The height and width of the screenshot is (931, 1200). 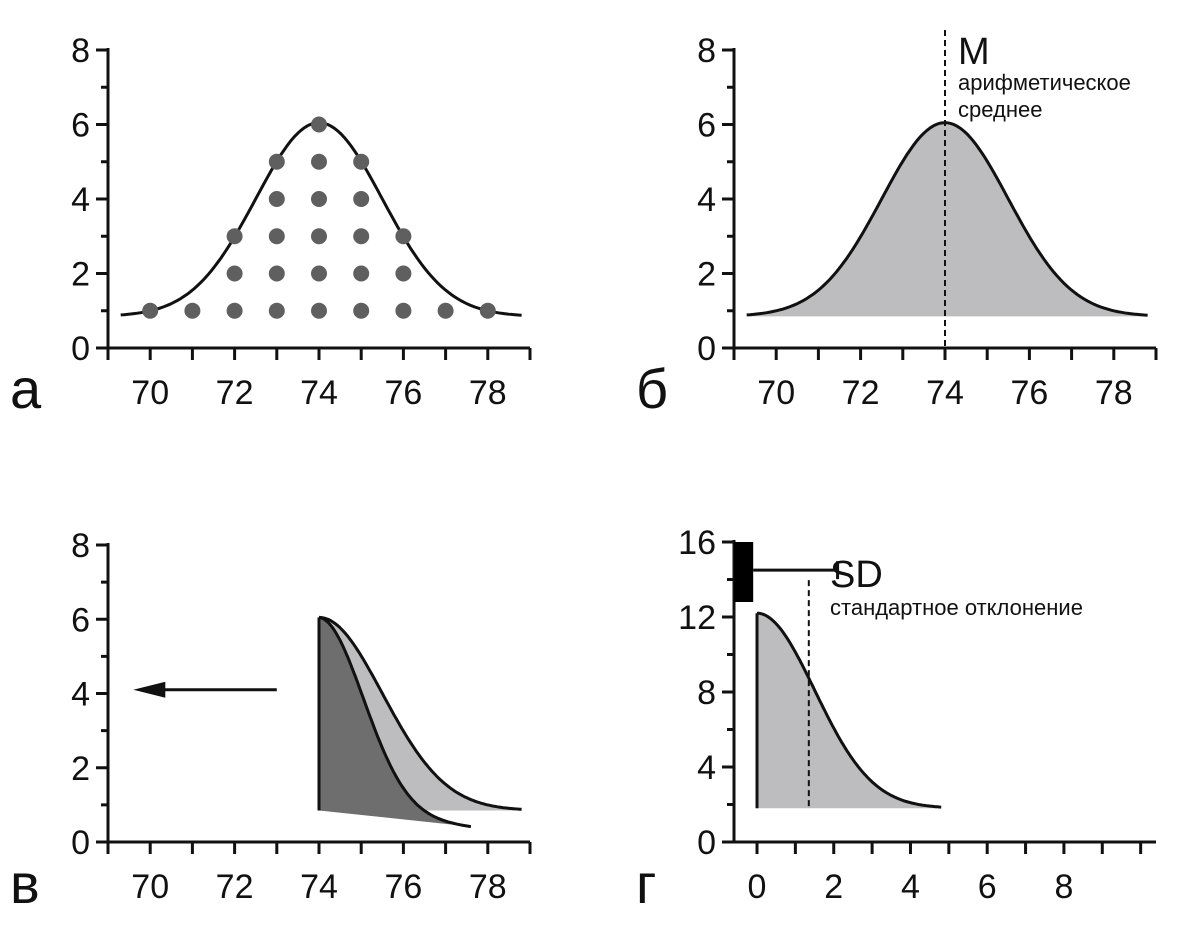 What do you see at coordinates (706, 693) in the screenshot?
I see `panel-d-y-tick-label: 8` at bounding box center [706, 693].